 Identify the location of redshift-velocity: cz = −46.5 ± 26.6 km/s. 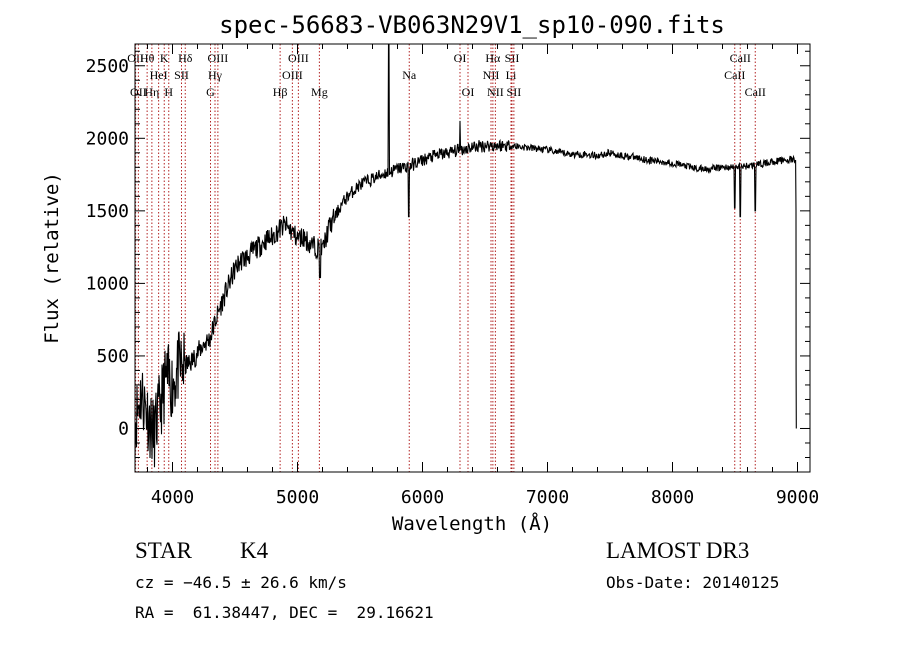
(241, 582).